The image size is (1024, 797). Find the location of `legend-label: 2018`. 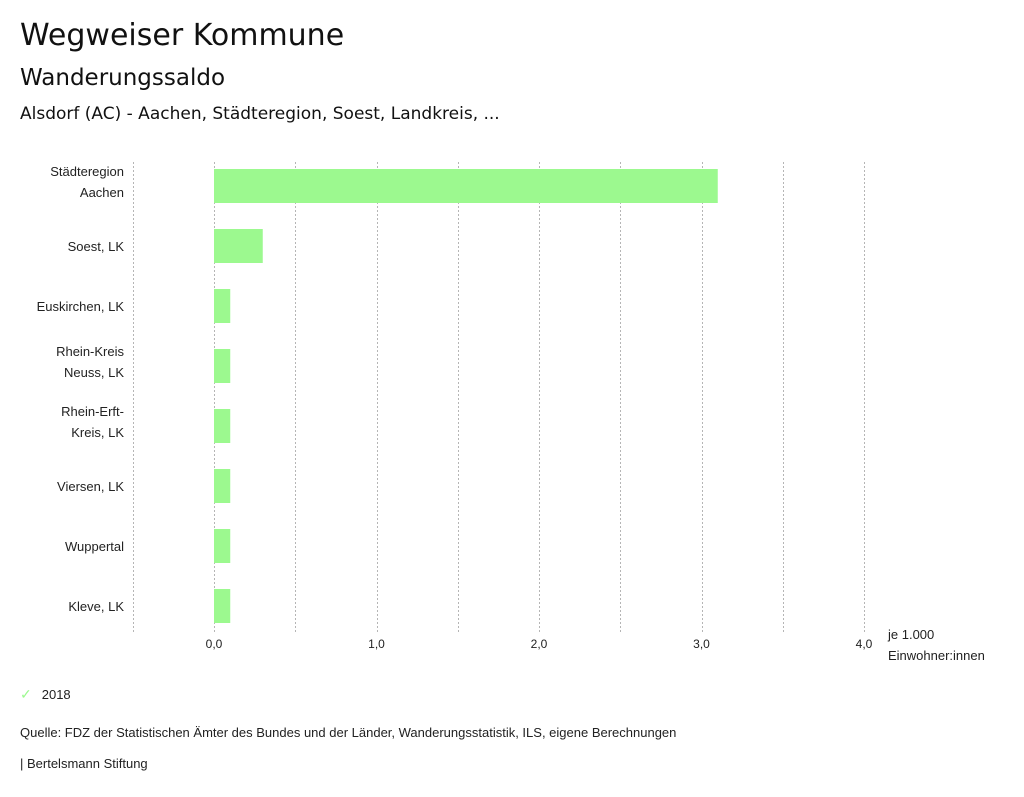

legend-label: 2018 is located at coordinates (56, 694).